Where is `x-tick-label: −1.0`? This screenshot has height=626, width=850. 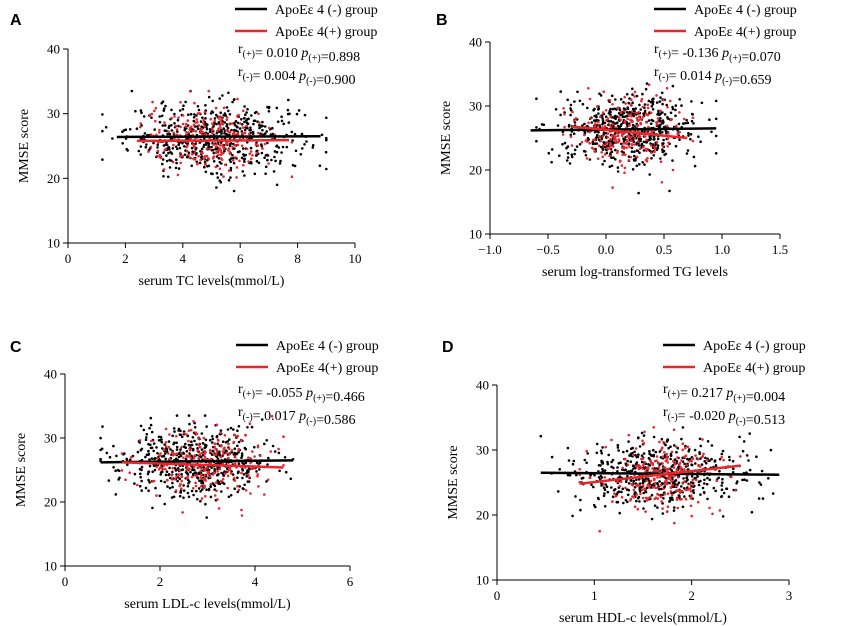 x-tick-label: −1.0 is located at coordinates (490, 249).